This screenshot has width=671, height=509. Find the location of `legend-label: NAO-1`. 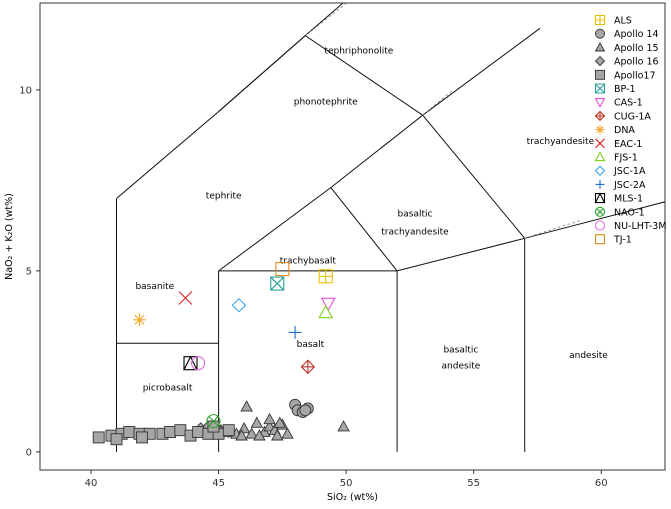

legend-label: NAO-1 is located at coordinates (629, 212).